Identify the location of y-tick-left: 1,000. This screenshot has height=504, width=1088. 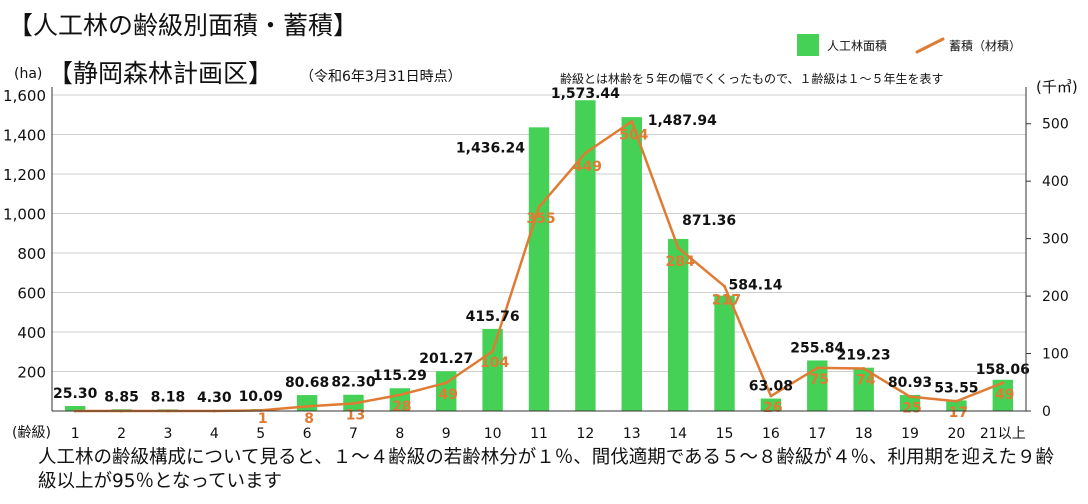
(24, 215).